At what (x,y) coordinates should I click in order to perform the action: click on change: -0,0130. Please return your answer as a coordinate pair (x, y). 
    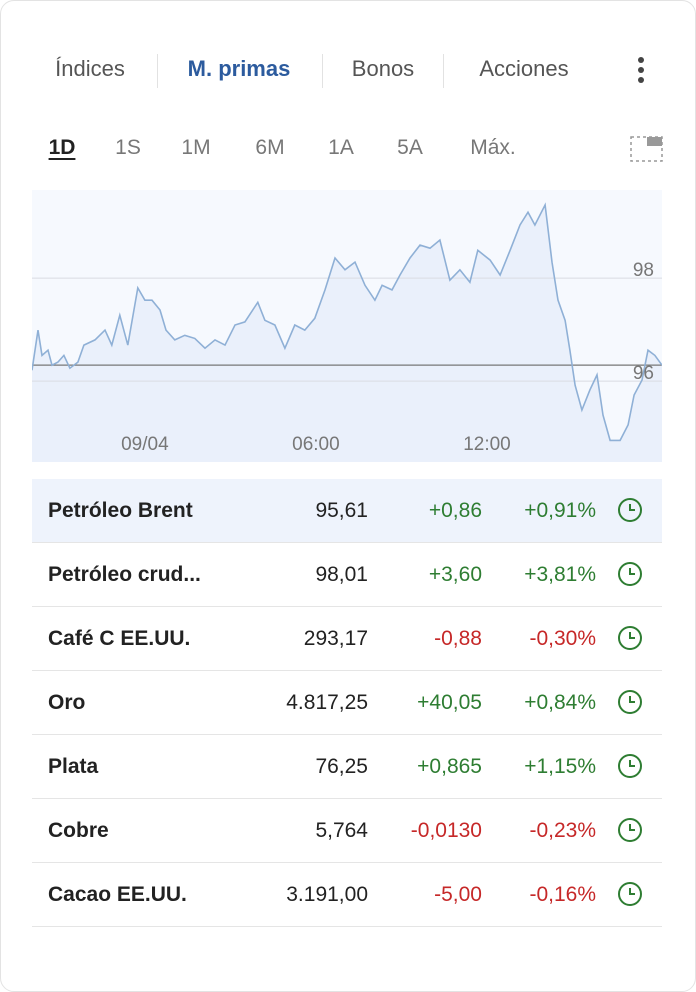
    Looking at the image, I should click on (446, 830).